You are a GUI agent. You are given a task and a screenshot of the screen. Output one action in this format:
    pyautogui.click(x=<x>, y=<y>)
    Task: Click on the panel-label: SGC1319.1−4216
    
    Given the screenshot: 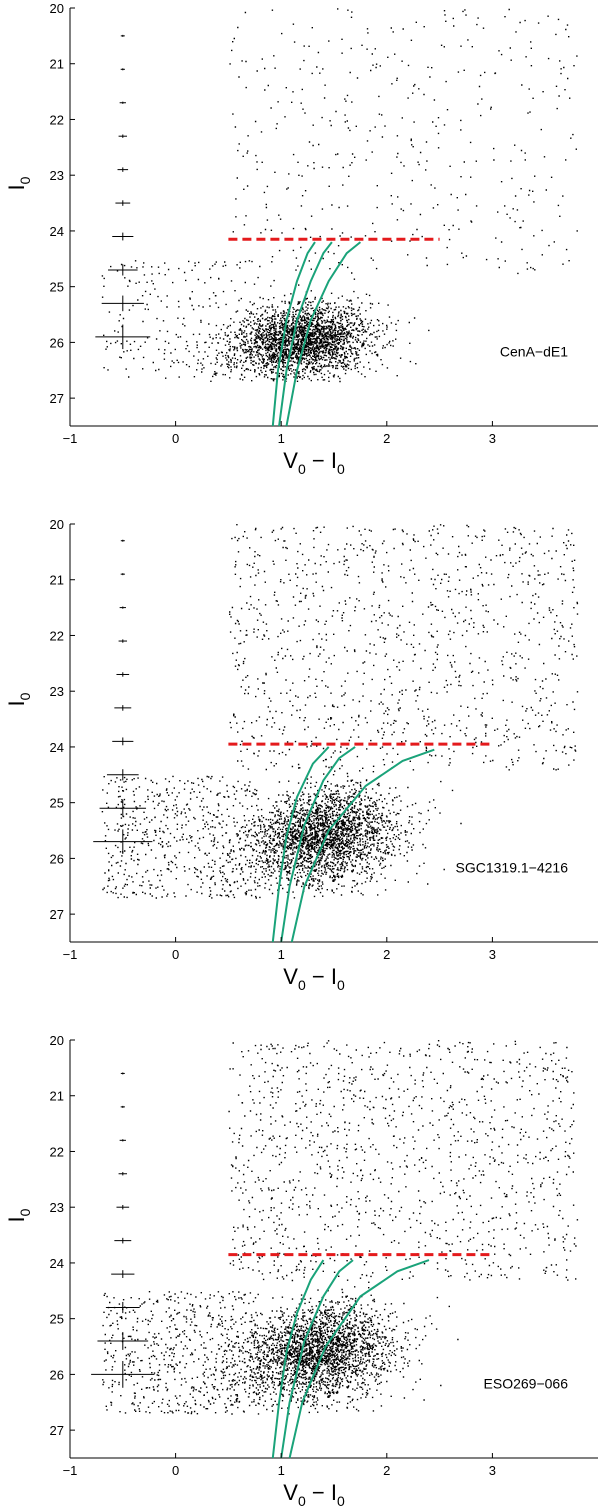 What is the action you would take?
    pyautogui.click(x=512, y=867)
    